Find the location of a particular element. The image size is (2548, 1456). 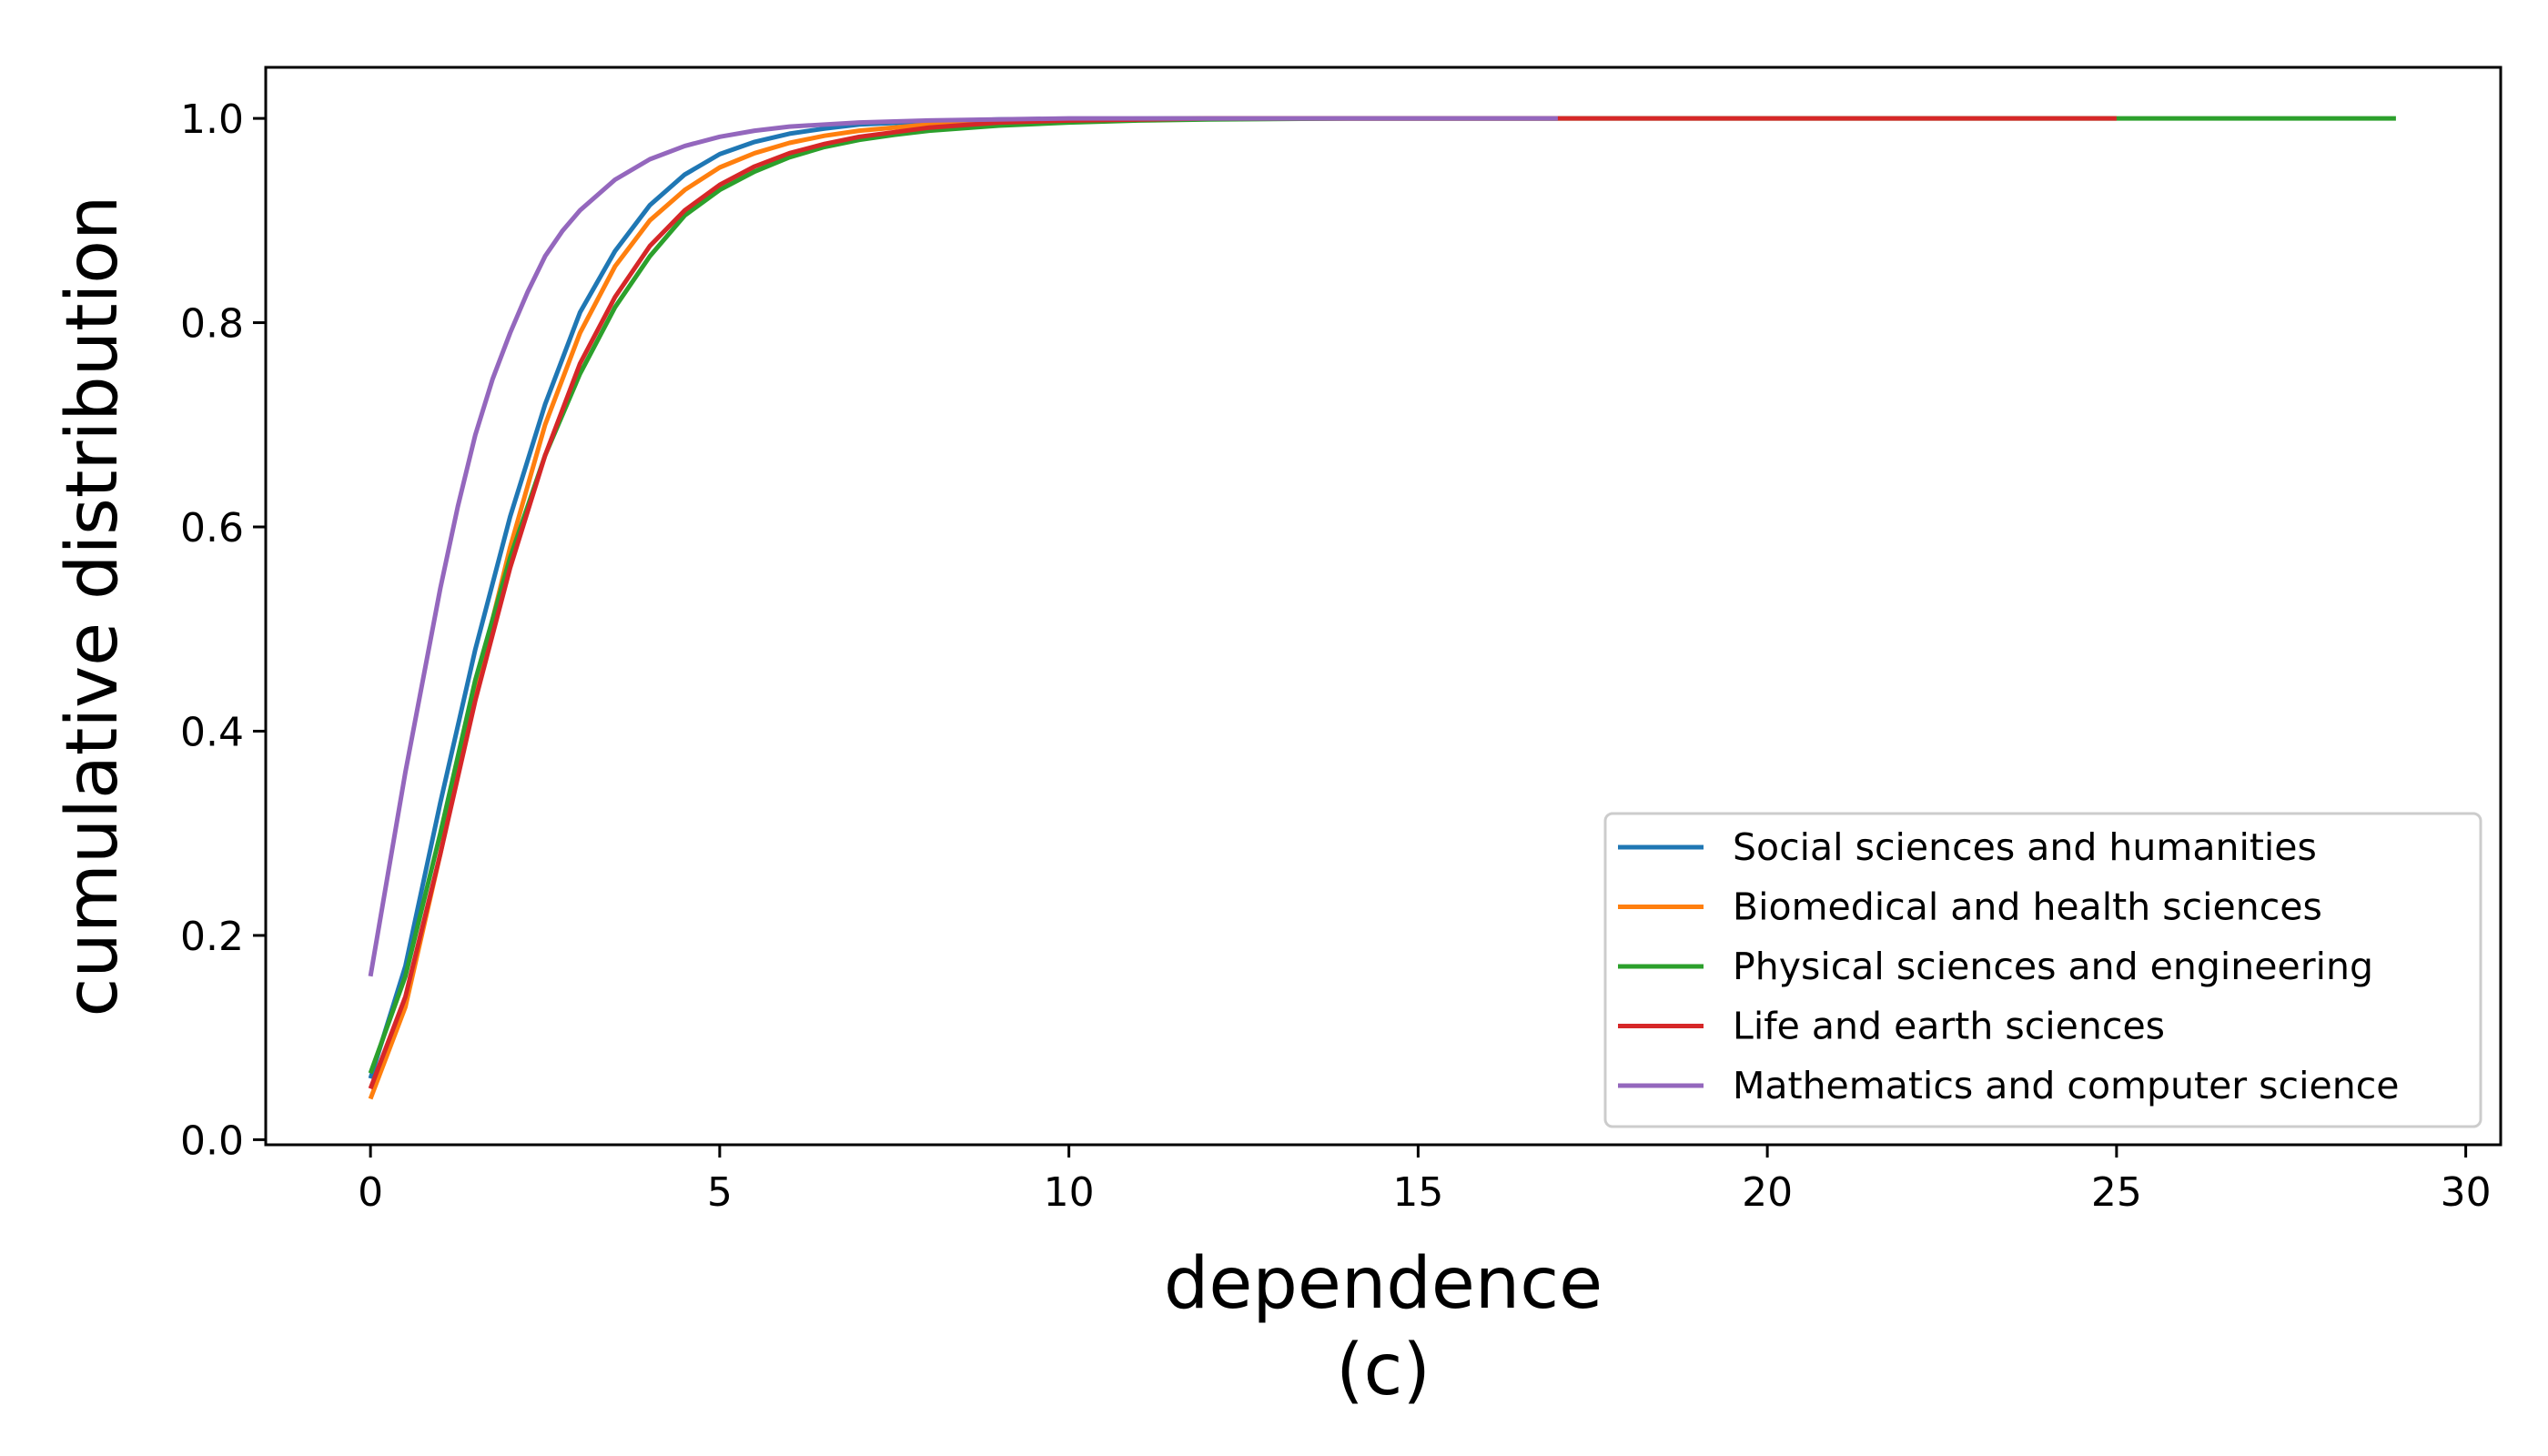

legend-label: Social sciences and humanities is located at coordinates (2025, 847).